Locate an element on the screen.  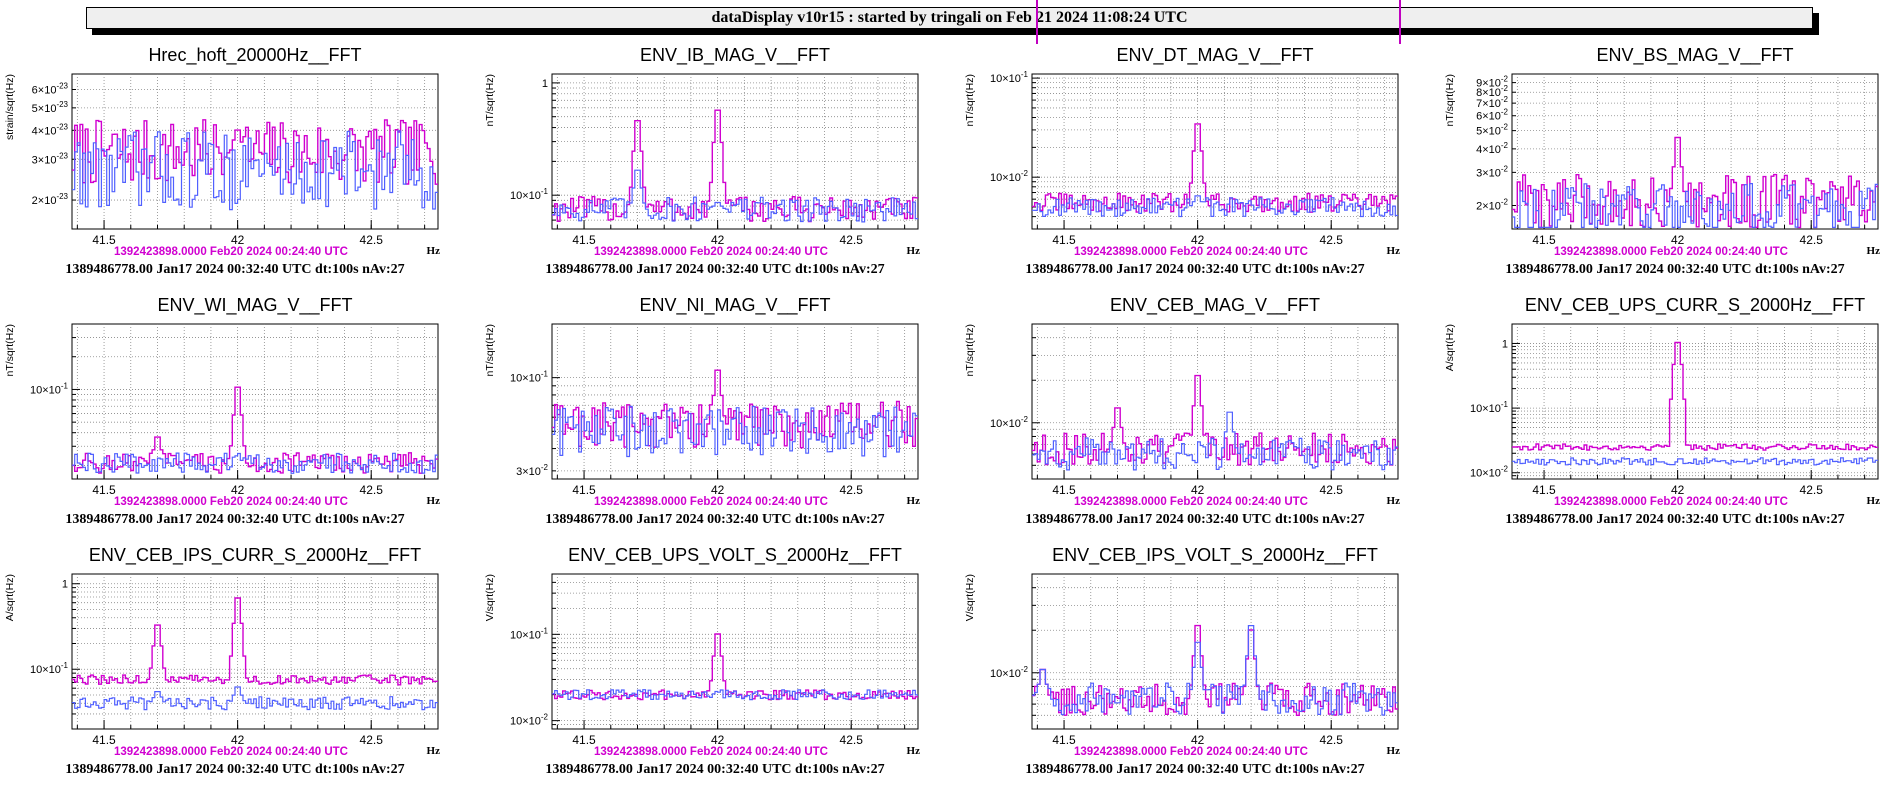
y-tick-label: 7×10⁻² is located at coordinates (1492, 102).